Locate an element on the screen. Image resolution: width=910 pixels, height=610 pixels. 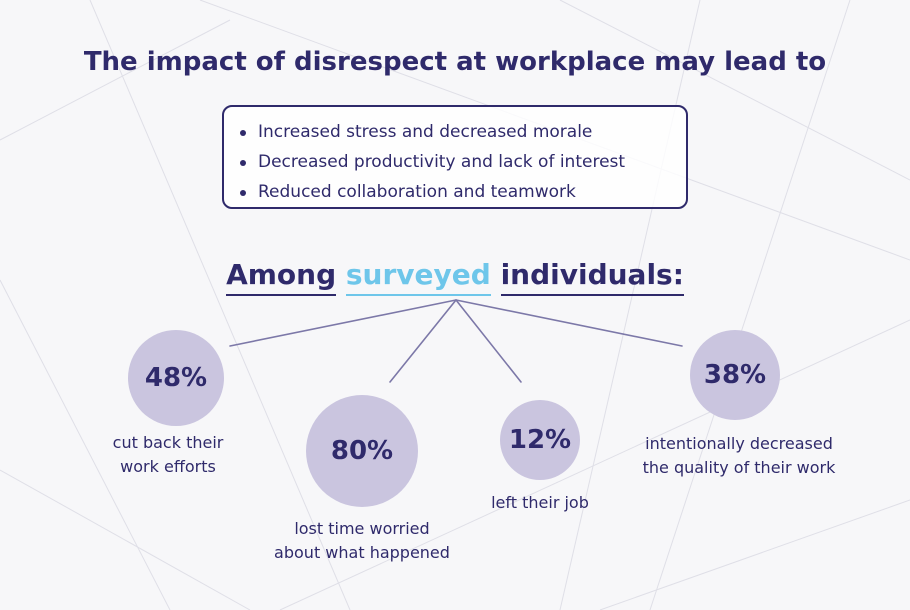
stat-value-38: 38% is located at coordinates (735, 375).